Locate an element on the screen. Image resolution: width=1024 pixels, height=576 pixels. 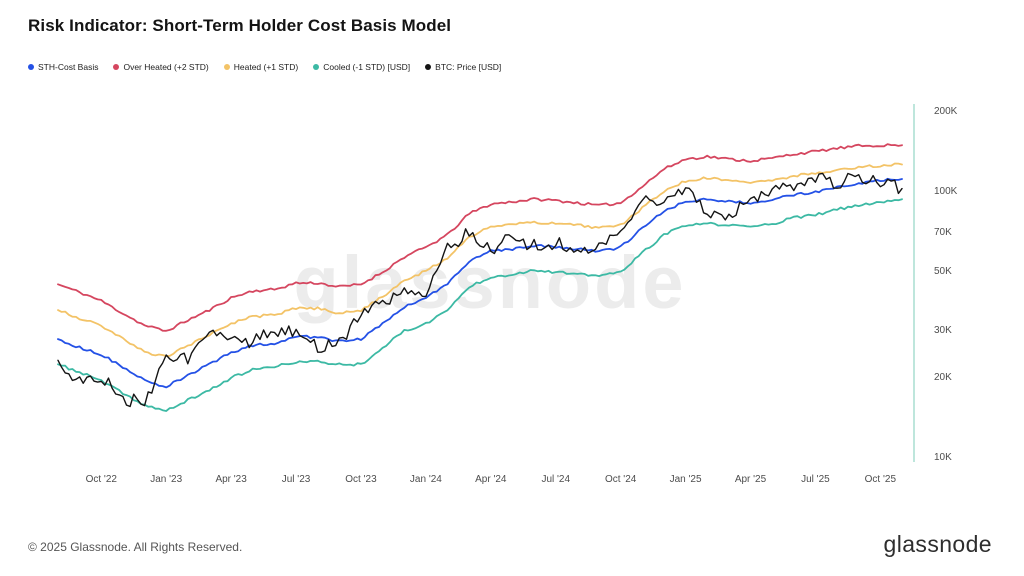
x-axis-tick-label: Apr '24 is located at coordinates (491, 479).